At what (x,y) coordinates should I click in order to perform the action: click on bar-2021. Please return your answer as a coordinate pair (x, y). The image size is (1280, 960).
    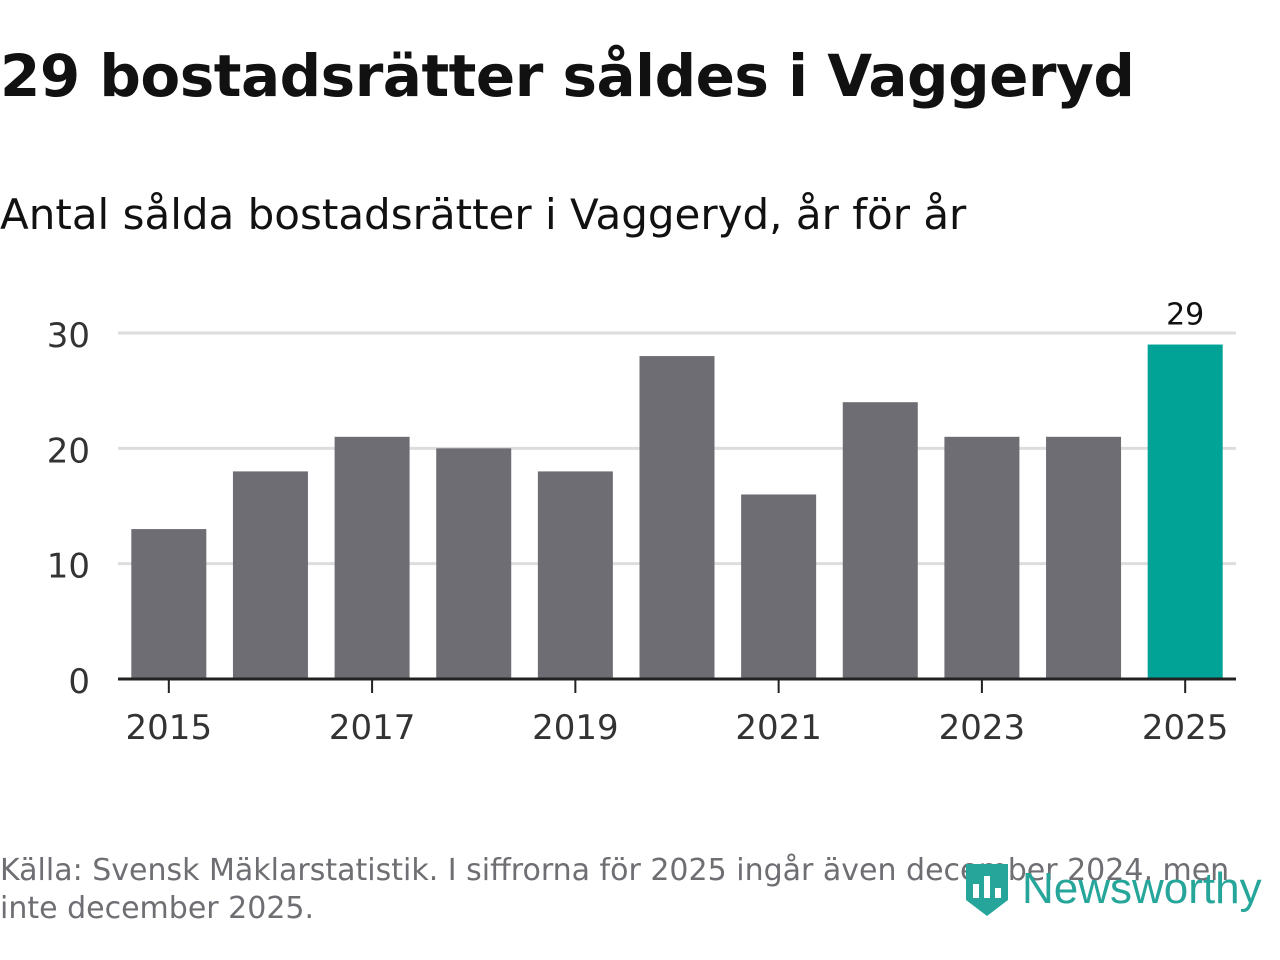
    Looking at the image, I should click on (779, 586).